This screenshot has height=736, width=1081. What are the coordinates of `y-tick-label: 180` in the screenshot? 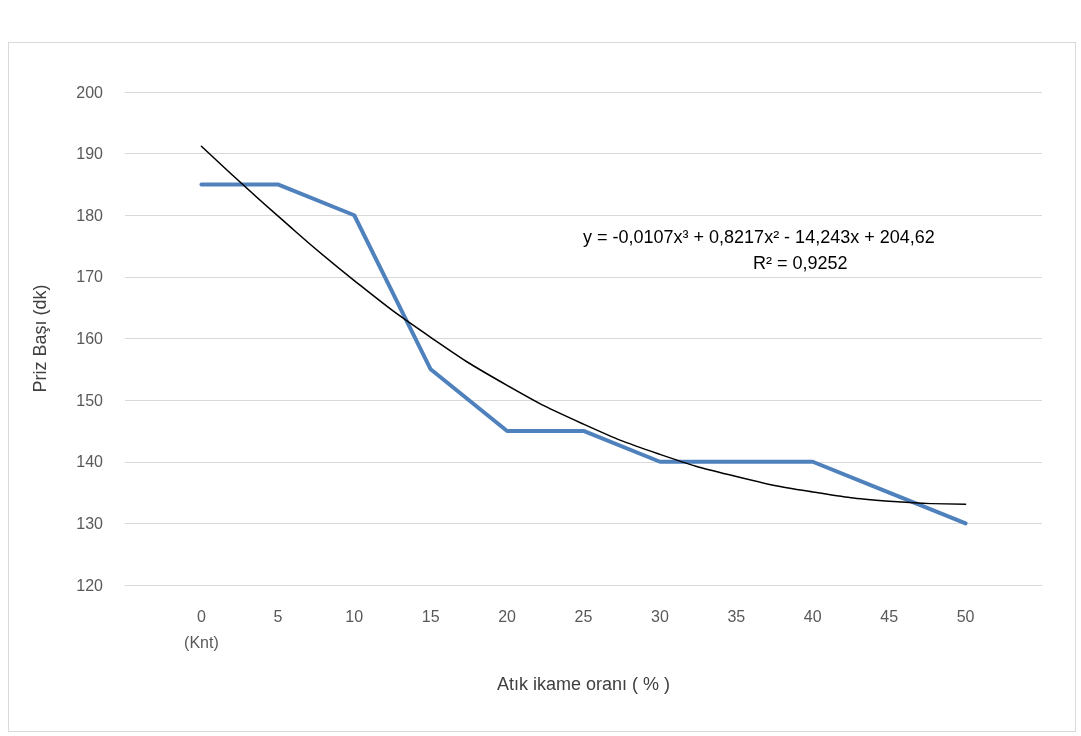 It's located at (90, 215).